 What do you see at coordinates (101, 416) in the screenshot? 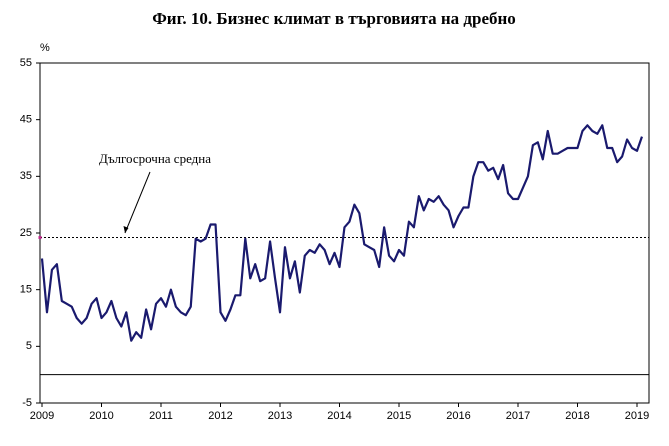
I see `x-tick-label: 2010` at bounding box center [101, 416].